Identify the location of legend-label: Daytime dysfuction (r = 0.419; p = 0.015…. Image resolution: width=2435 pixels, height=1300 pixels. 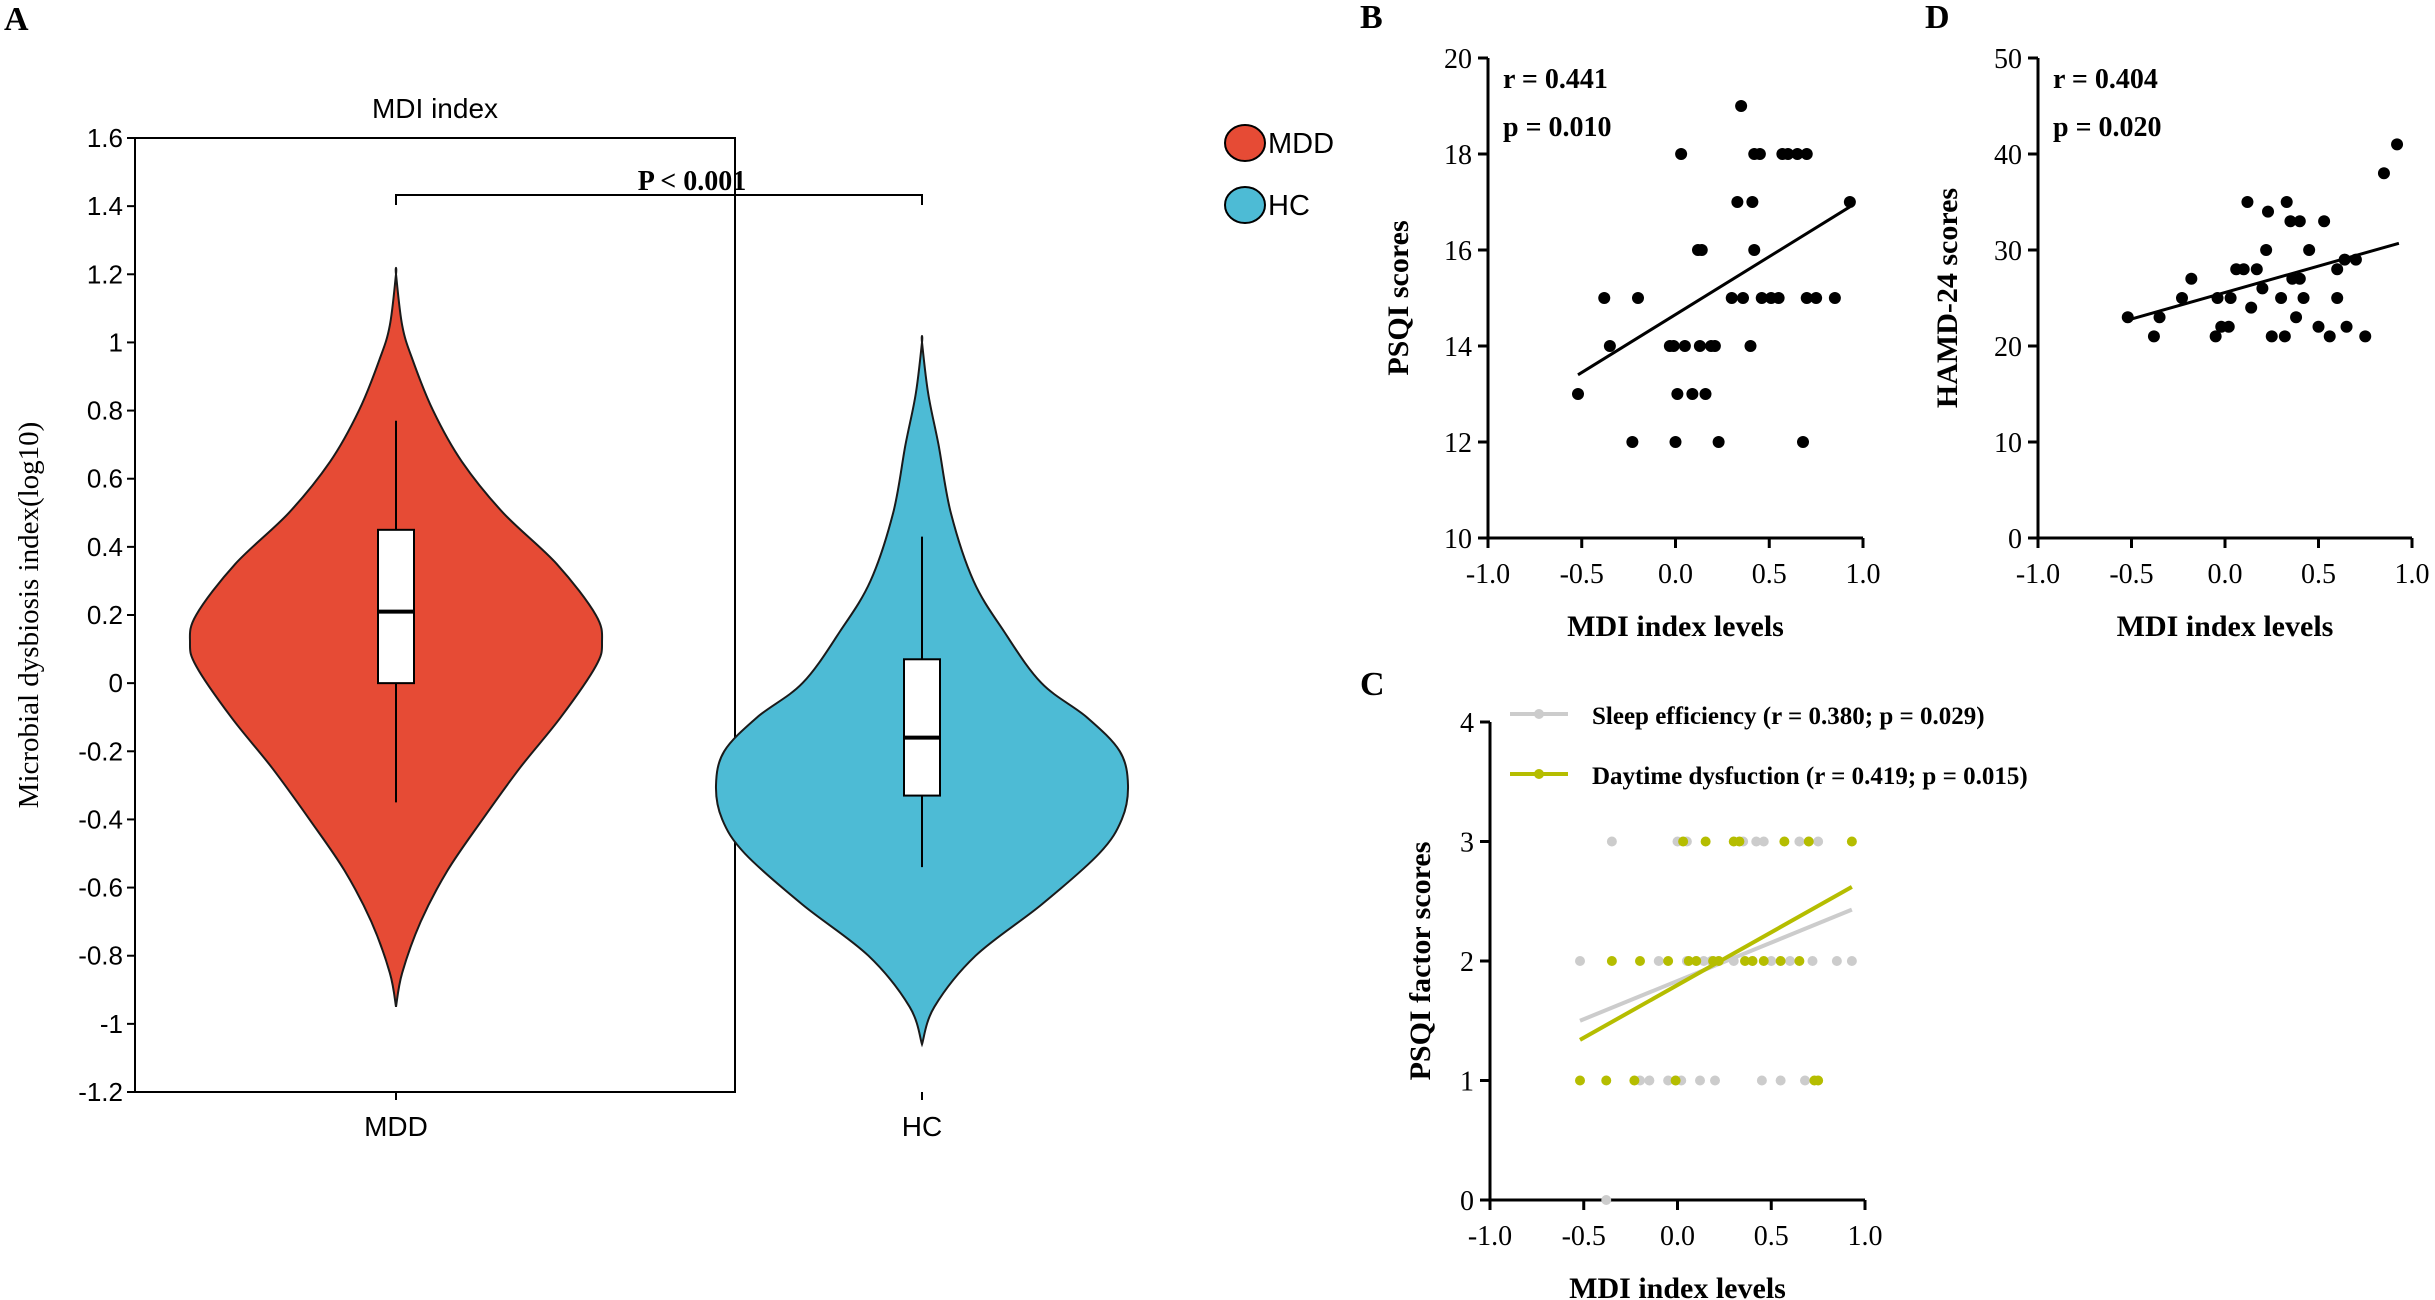
(1810, 776).